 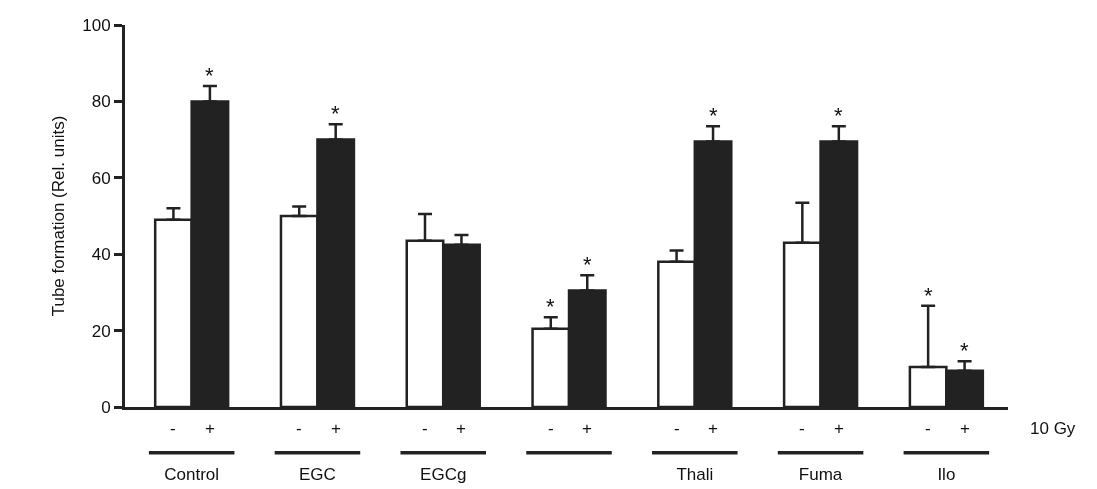 What do you see at coordinates (317, 475) in the screenshot?
I see `x-tick-label: EGC` at bounding box center [317, 475].